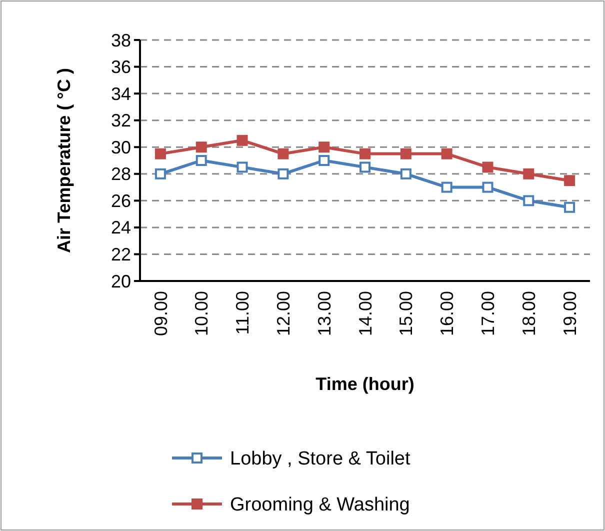  I want to click on x-tick-label: 17.00, so click(488, 313).